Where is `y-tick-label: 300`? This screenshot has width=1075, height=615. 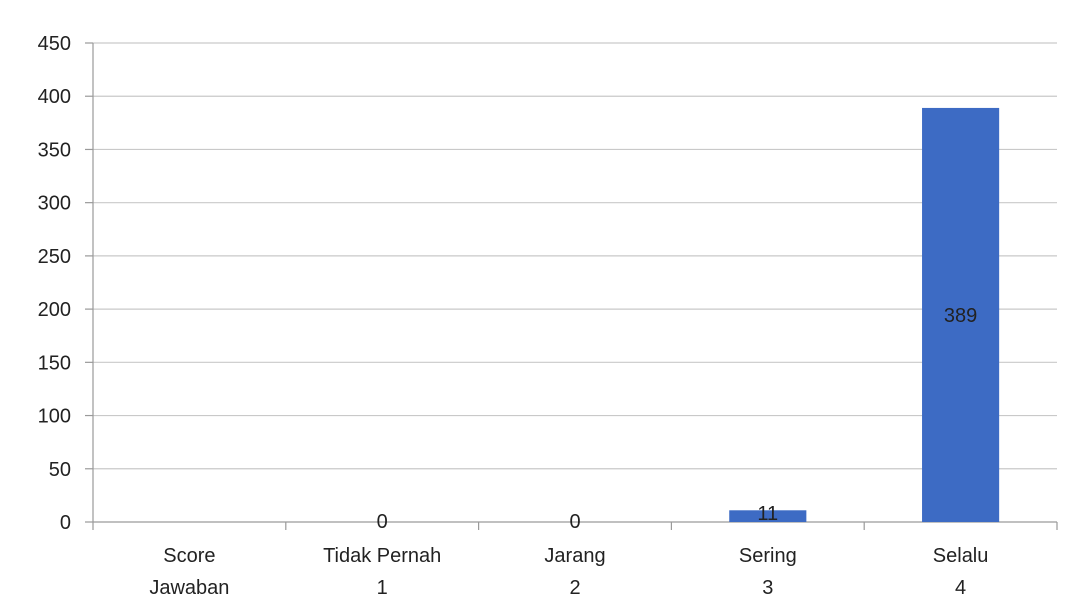 y-tick-label: 300 is located at coordinates (54, 204).